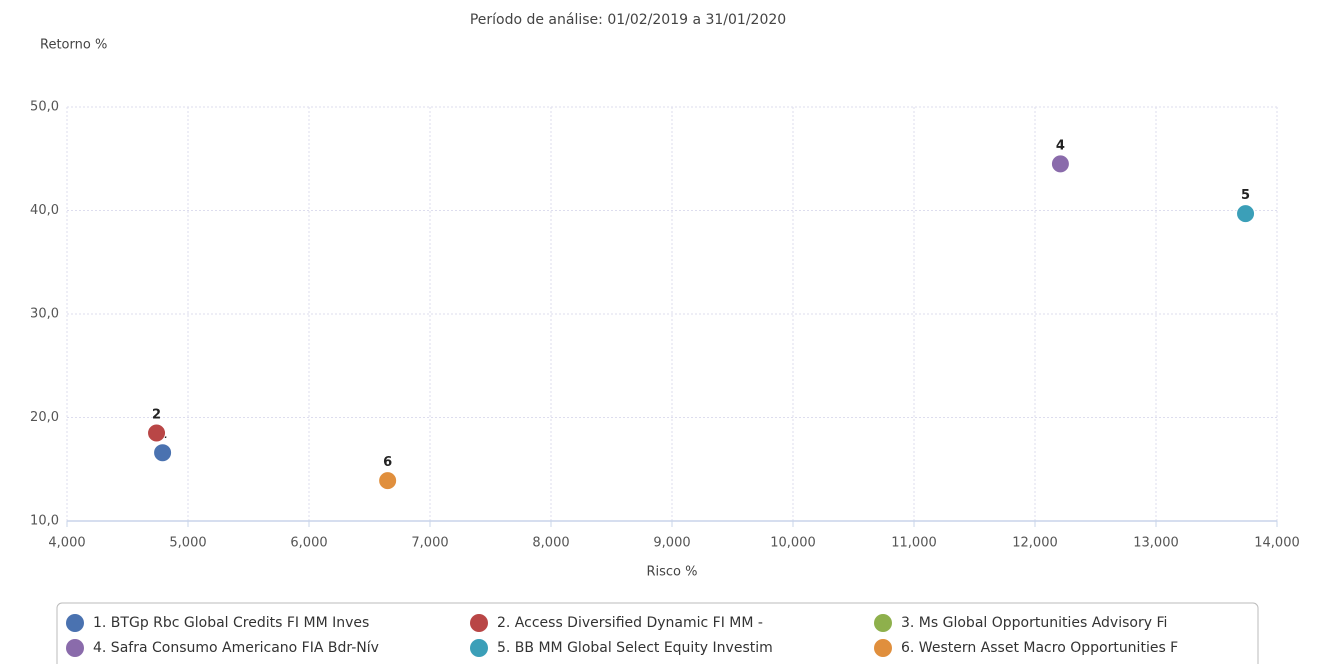  Describe the element at coordinates (44, 521) in the screenshot. I see `y-tick-label: 10,0` at that location.